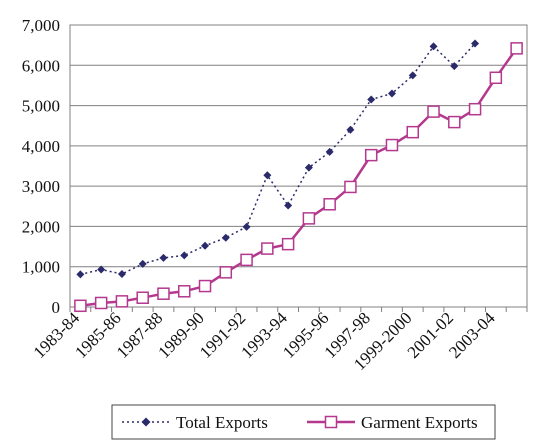  Describe the element at coordinates (41, 166) in the screenshot. I see `y-axis-ticks: 0 1,000 2,000 3,000 4,000 5,000 6,000 7,000` at that location.